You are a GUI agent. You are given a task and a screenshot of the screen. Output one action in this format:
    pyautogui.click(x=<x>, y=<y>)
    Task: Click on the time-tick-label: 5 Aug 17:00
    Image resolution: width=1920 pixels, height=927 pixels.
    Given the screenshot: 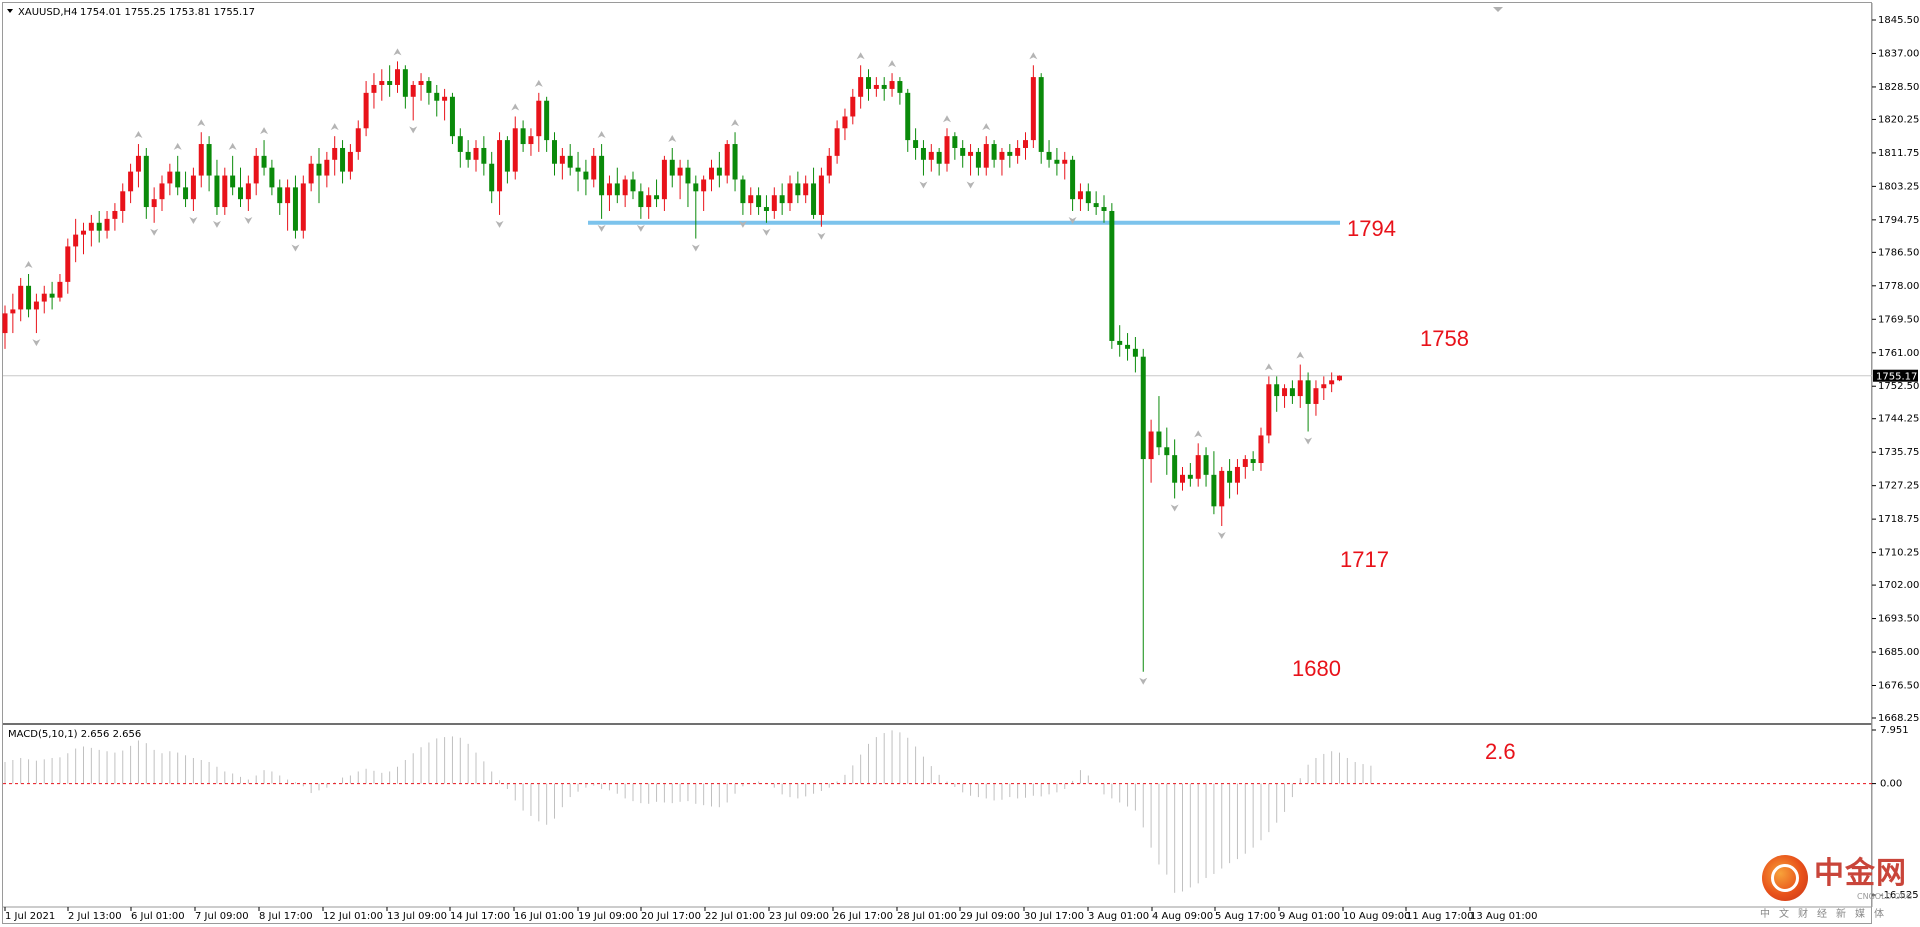 What is the action you would take?
    pyautogui.click(x=1245, y=916)
    